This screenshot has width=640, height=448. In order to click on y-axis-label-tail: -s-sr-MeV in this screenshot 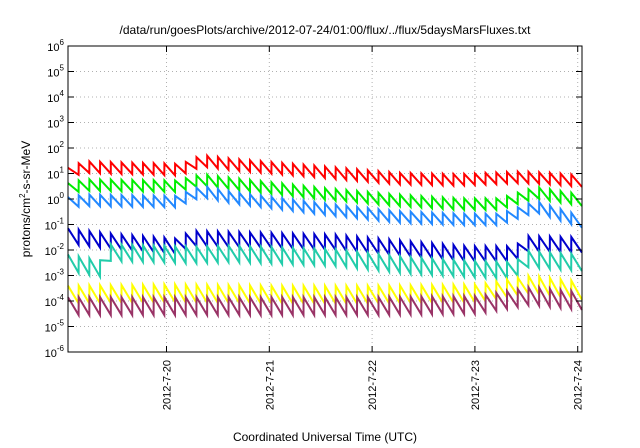, I will do `click(26, 167)`.